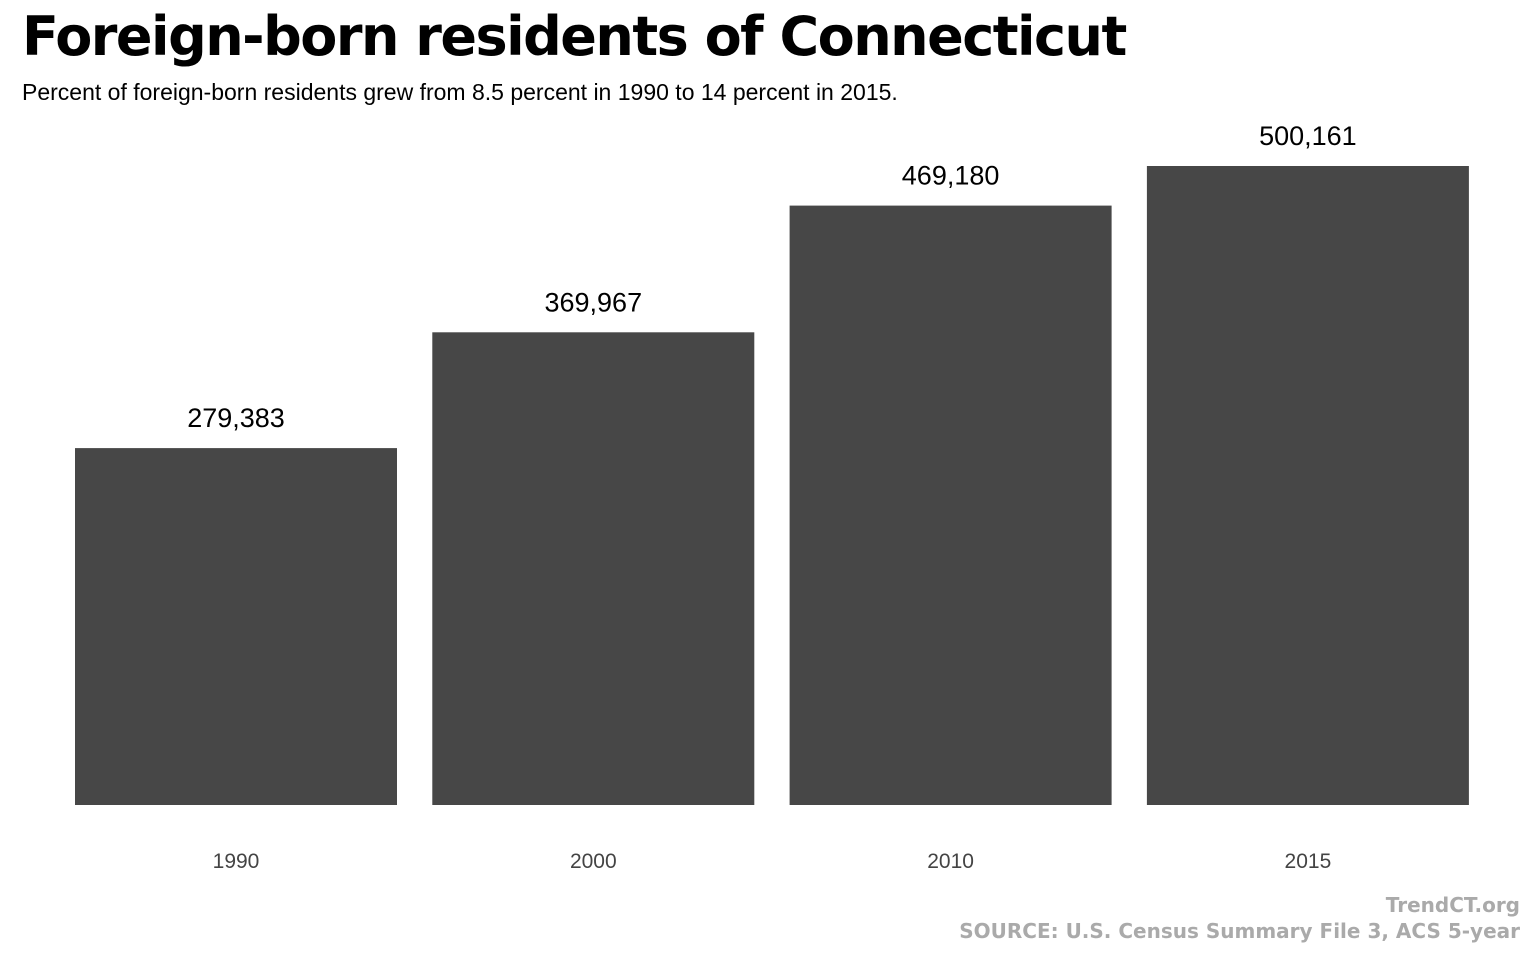 The width and height of the screenshot is (1536, 960). I want to click on x-axis-tick-labels: 1990 2000 2010 2015, so click(772, 861).